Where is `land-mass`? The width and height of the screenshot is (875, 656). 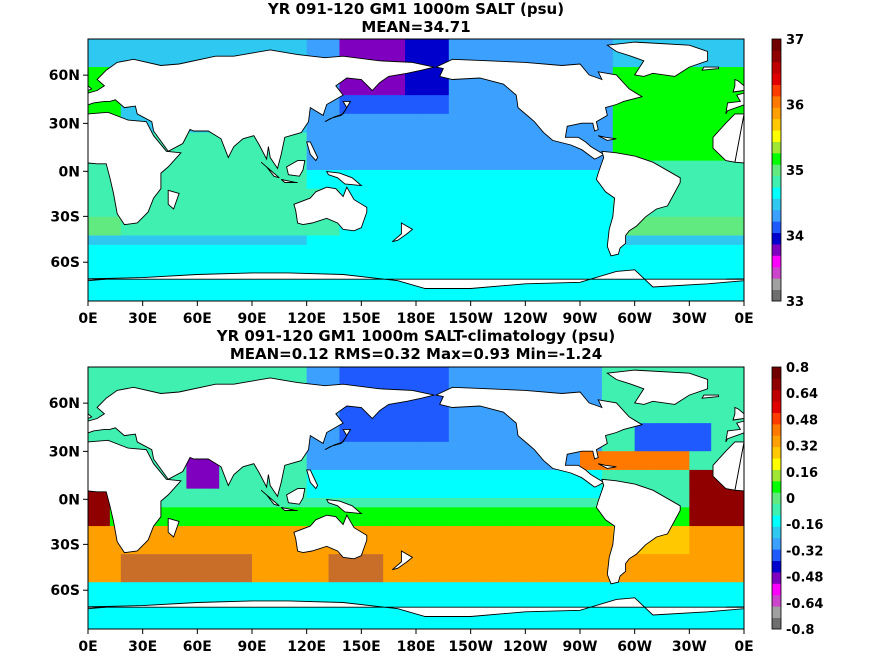 land-mass is located at coordinates (12, 203).